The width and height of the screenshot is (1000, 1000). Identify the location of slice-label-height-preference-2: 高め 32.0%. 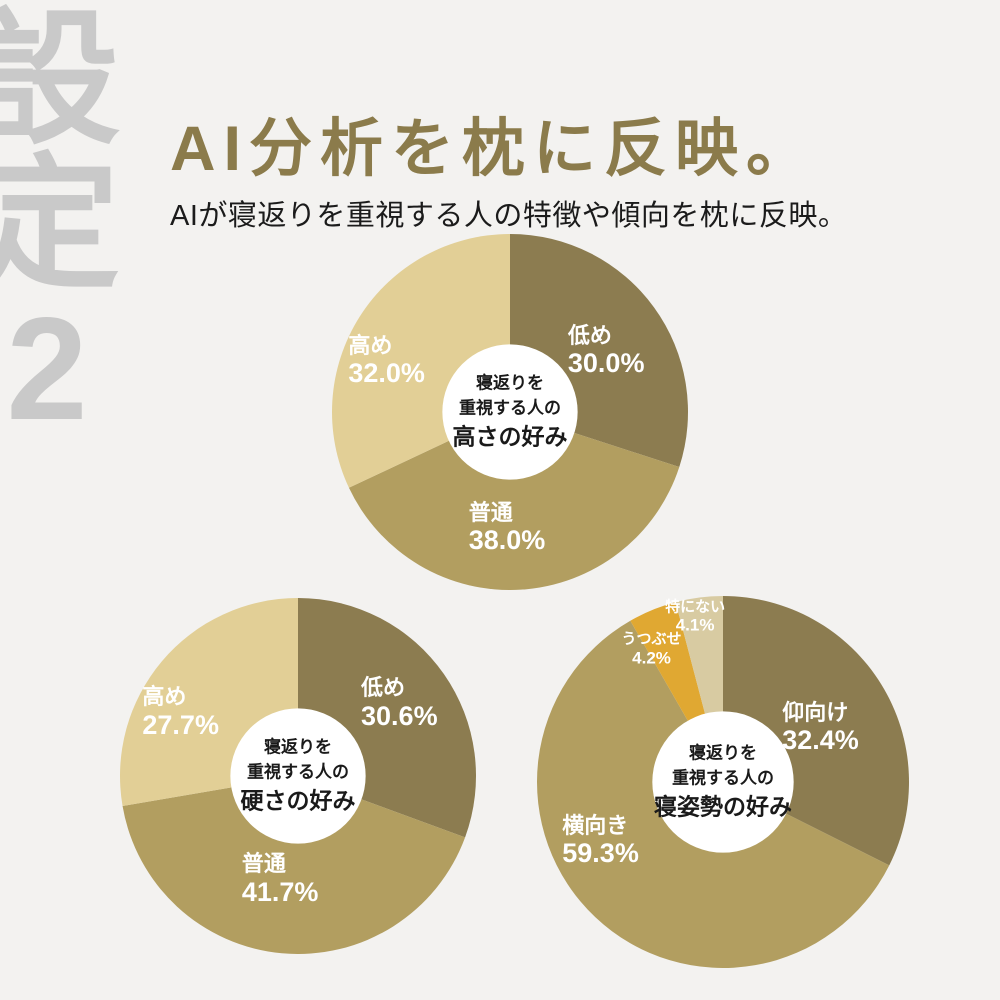
(386, 361).